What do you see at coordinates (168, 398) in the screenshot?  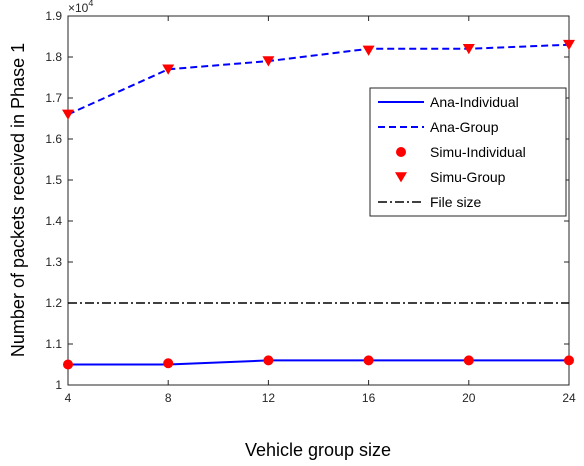 I see `x-tick-label: 8` at bounding box center [168, 398].